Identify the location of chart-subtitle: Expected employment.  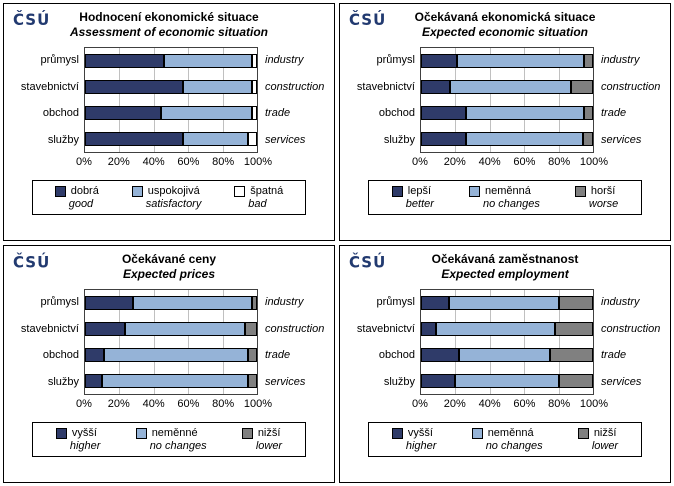
(505, 274).